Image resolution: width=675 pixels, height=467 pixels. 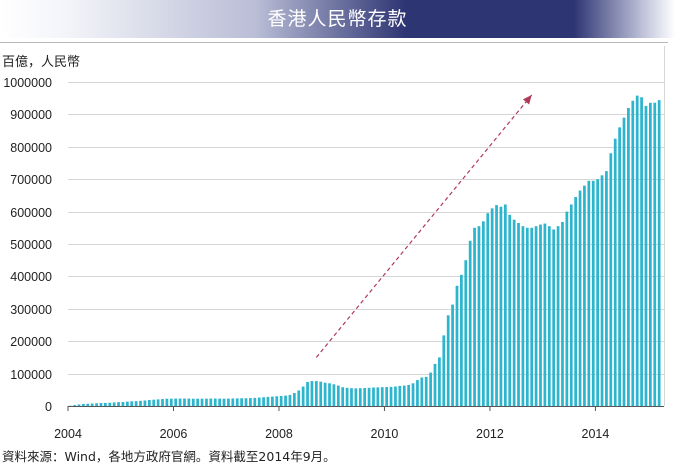 What do you see at coordinates (337, 19) in the screenshot?
I see `title-bar: 香港人民幣存款` at bounding box center [337, 19].